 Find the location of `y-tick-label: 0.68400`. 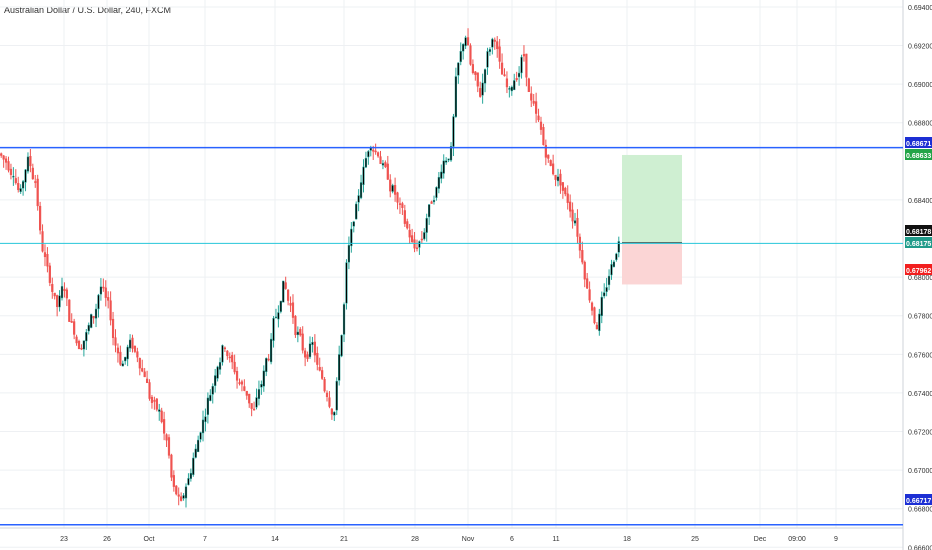

y-tick-label: 0.68400 is located at coordinates (920, 201).